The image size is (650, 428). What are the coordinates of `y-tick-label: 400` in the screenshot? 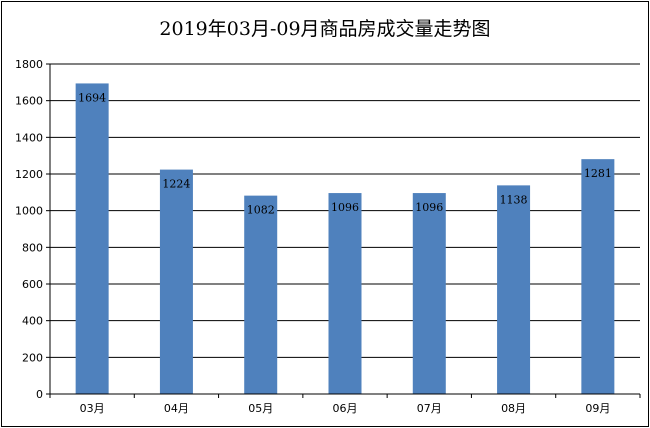 It's located at (32, 321).